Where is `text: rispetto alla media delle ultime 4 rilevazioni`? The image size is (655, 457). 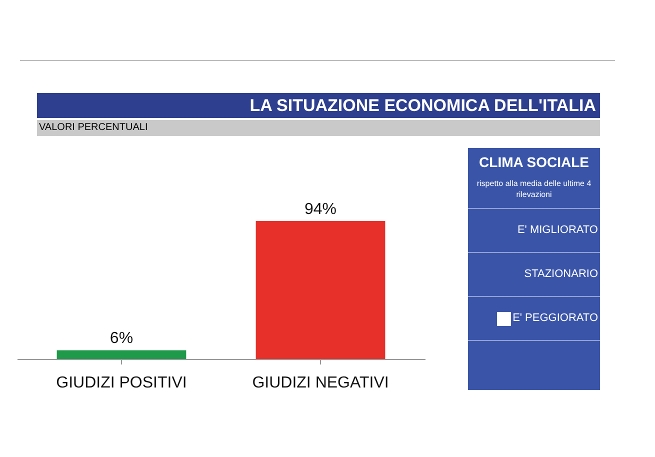
text: rispetto alla media delle ultime 4 rilevazioni is located at coordinates (534, 193).